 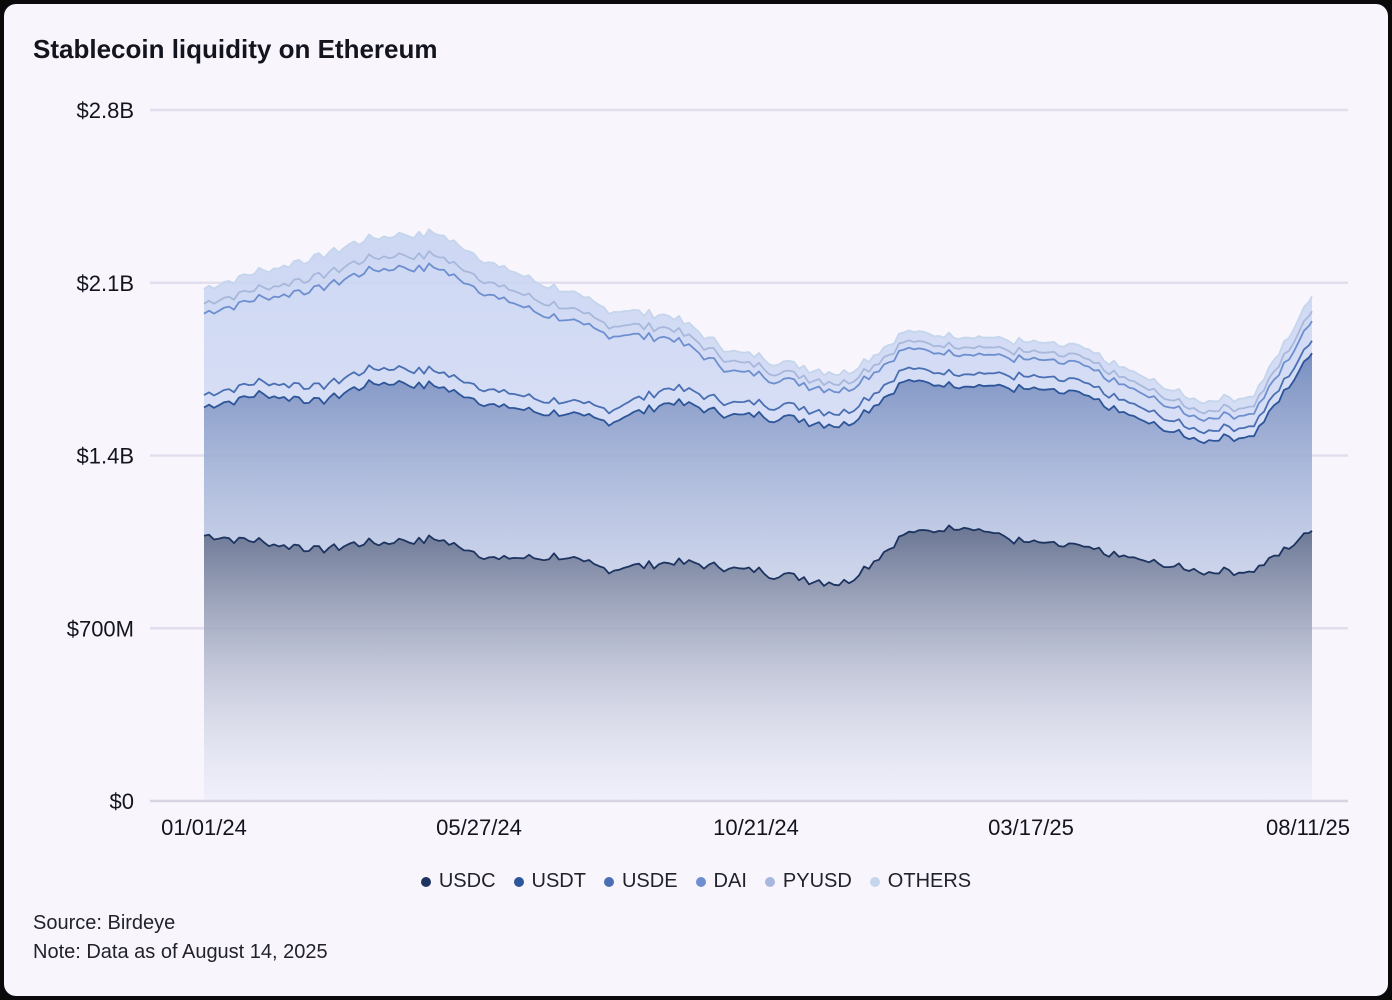 I want to click on legend-label: USDC, so click(x=467, y=881).